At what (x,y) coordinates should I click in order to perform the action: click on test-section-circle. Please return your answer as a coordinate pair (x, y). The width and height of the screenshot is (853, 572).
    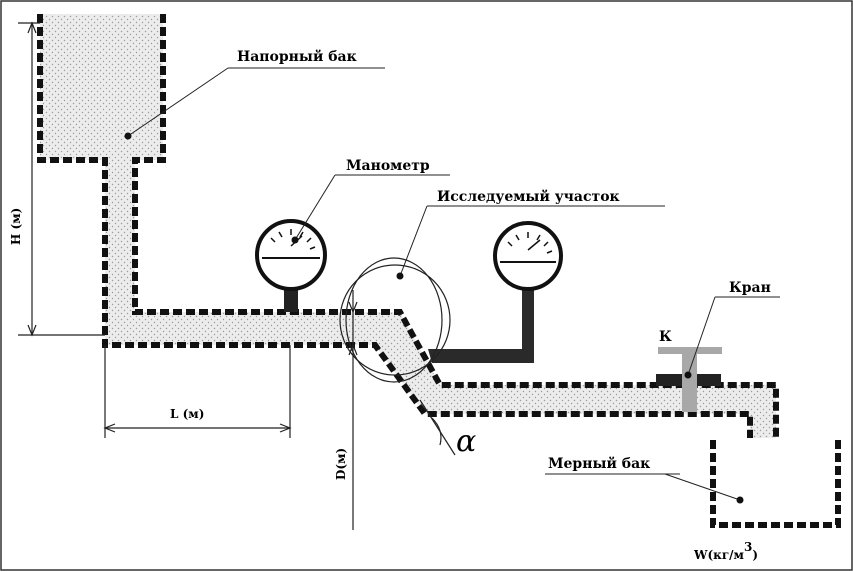
    Looking at the image, I should click on (395, 320).